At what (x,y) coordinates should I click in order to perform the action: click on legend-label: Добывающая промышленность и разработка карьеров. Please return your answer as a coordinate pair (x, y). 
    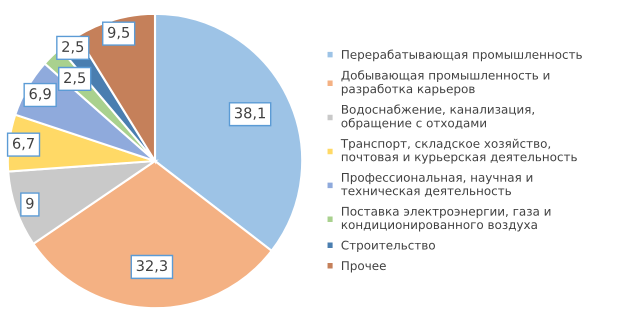
    Looking at the image, I should click on (445, 83).